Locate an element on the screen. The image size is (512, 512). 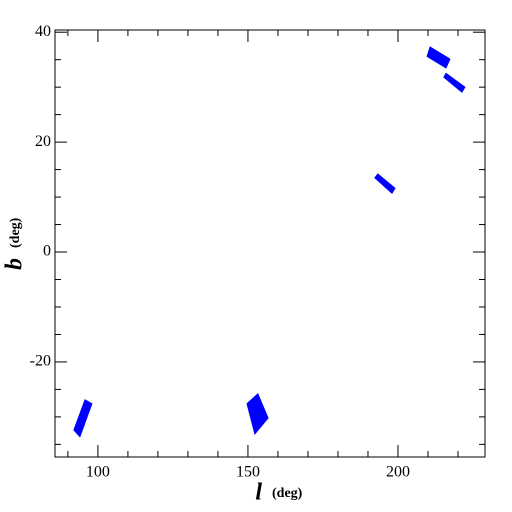
y-tick-label: 20 is located at coordinates (43, 141).